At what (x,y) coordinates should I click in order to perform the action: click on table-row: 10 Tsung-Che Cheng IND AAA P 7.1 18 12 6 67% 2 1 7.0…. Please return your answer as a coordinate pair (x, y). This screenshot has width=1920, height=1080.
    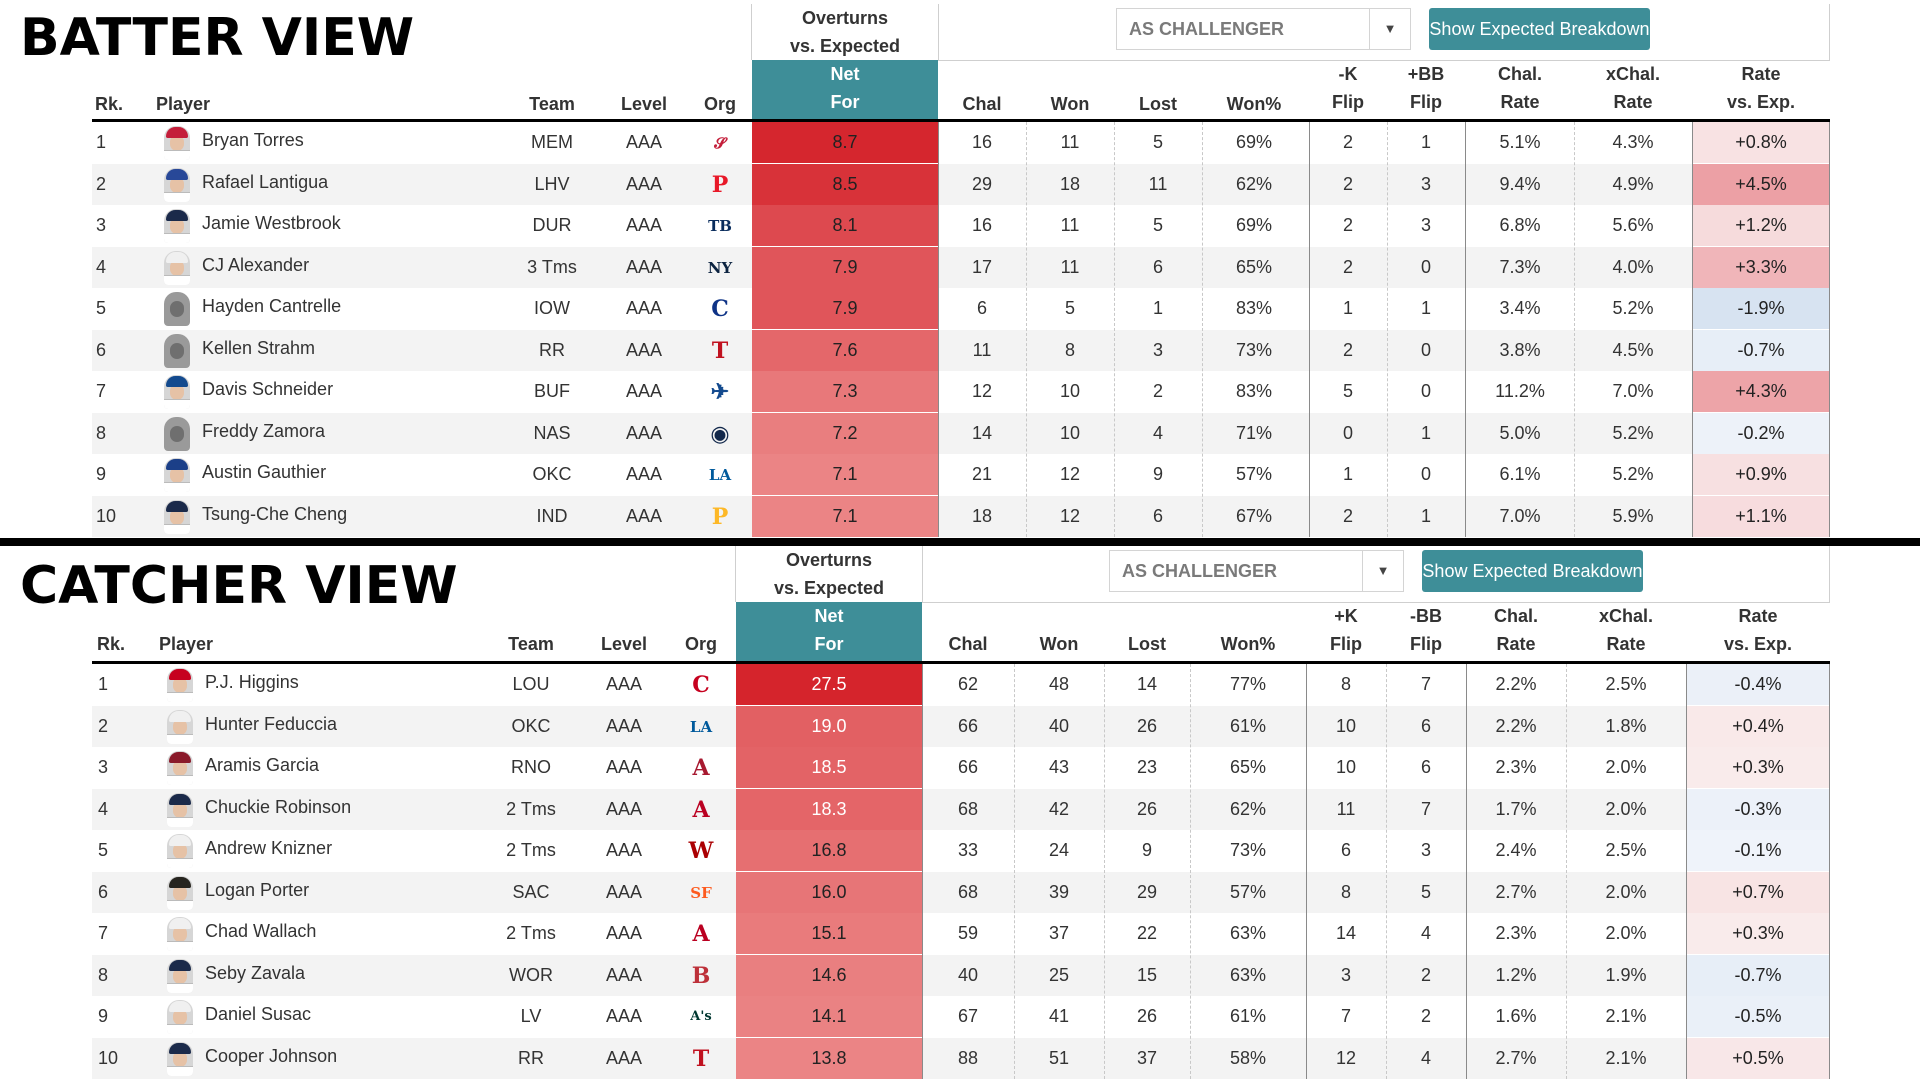
    Looking at the image, I should click on (961, 516).